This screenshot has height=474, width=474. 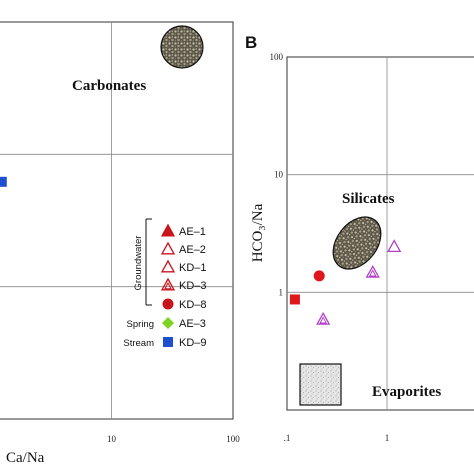 I want to click on carbonates-texture-circle, so click(x=182, y=47).